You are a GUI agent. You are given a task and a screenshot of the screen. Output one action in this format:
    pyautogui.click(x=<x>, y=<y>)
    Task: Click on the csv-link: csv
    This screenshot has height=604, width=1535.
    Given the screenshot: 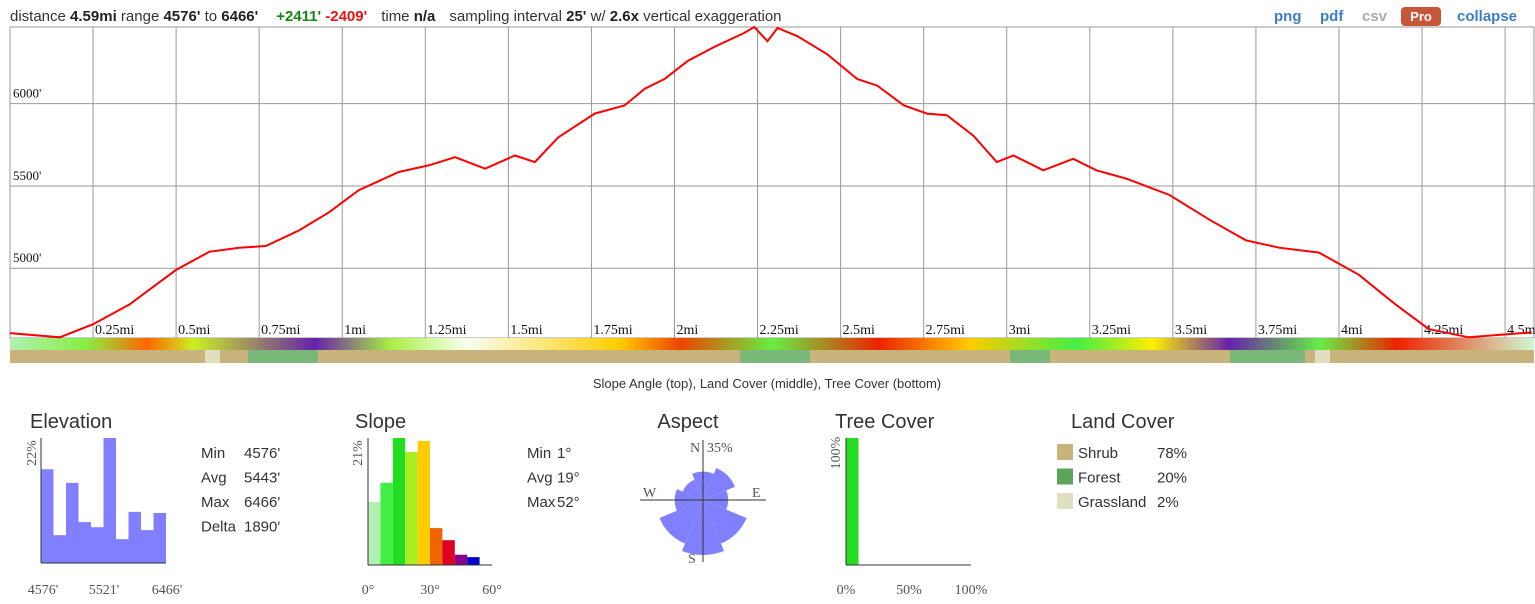 What is the action you would take?
    pyautogui.click(x=1375, y=16)
    